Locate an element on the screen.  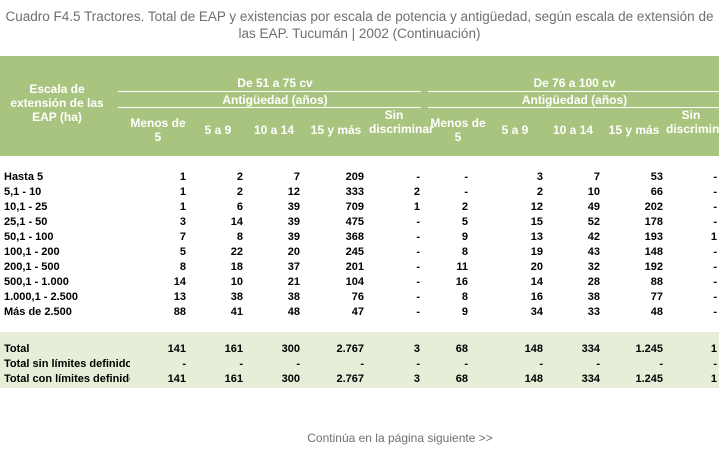
table-row-cell: 202 is located at coordinates (653, 207).